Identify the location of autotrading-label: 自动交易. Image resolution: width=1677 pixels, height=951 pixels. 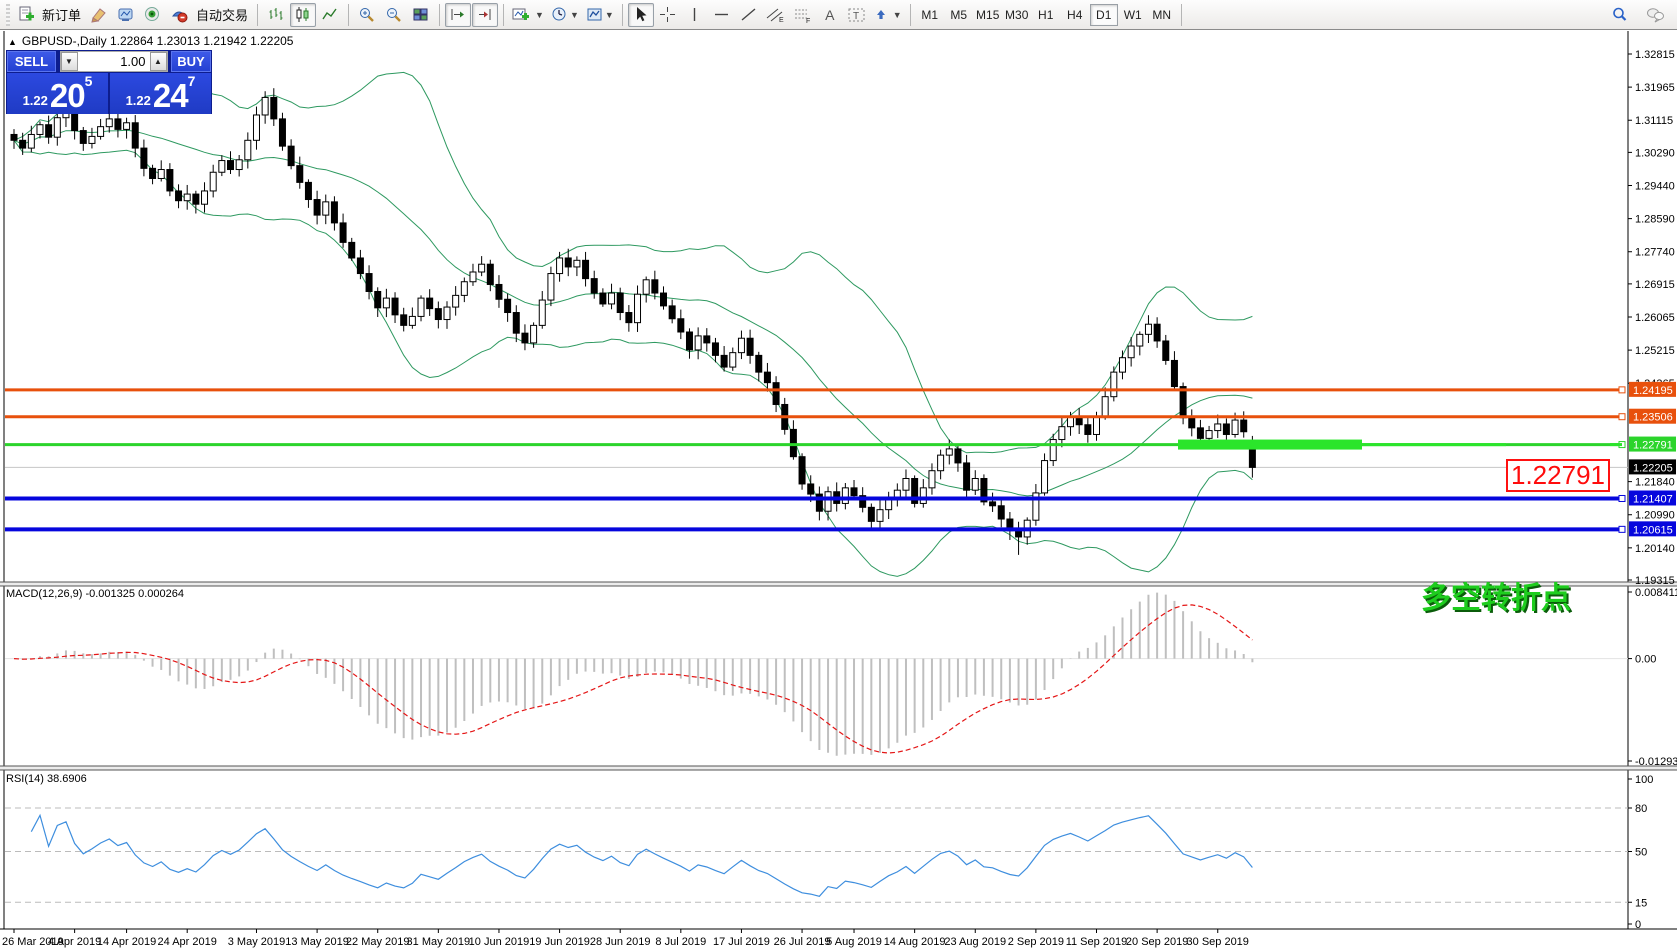
(222, 15).